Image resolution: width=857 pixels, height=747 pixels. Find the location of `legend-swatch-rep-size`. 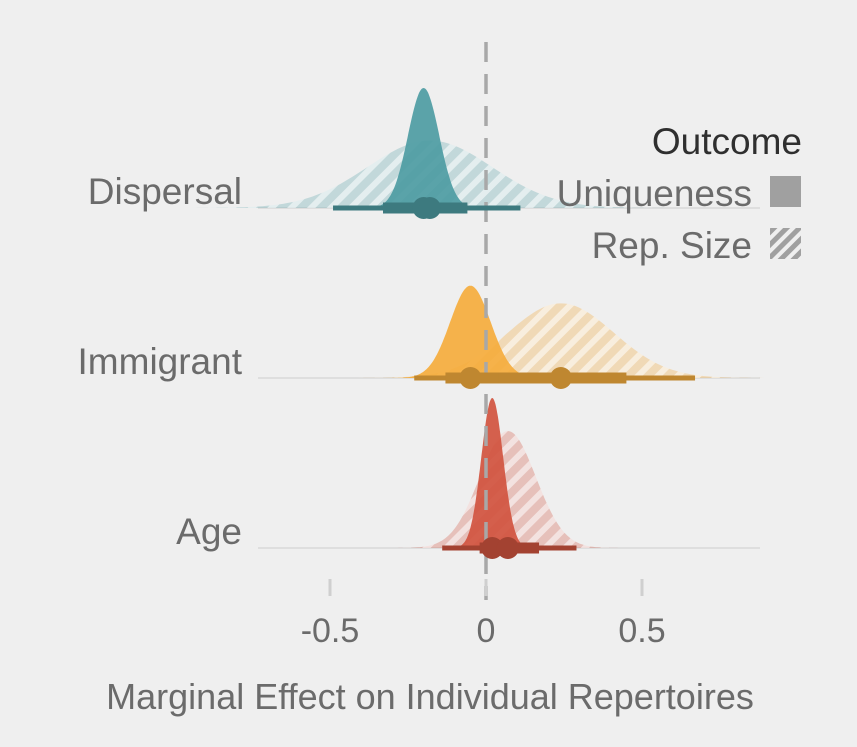

legend-swatch-rep-size is located at coordinates (785, 243).